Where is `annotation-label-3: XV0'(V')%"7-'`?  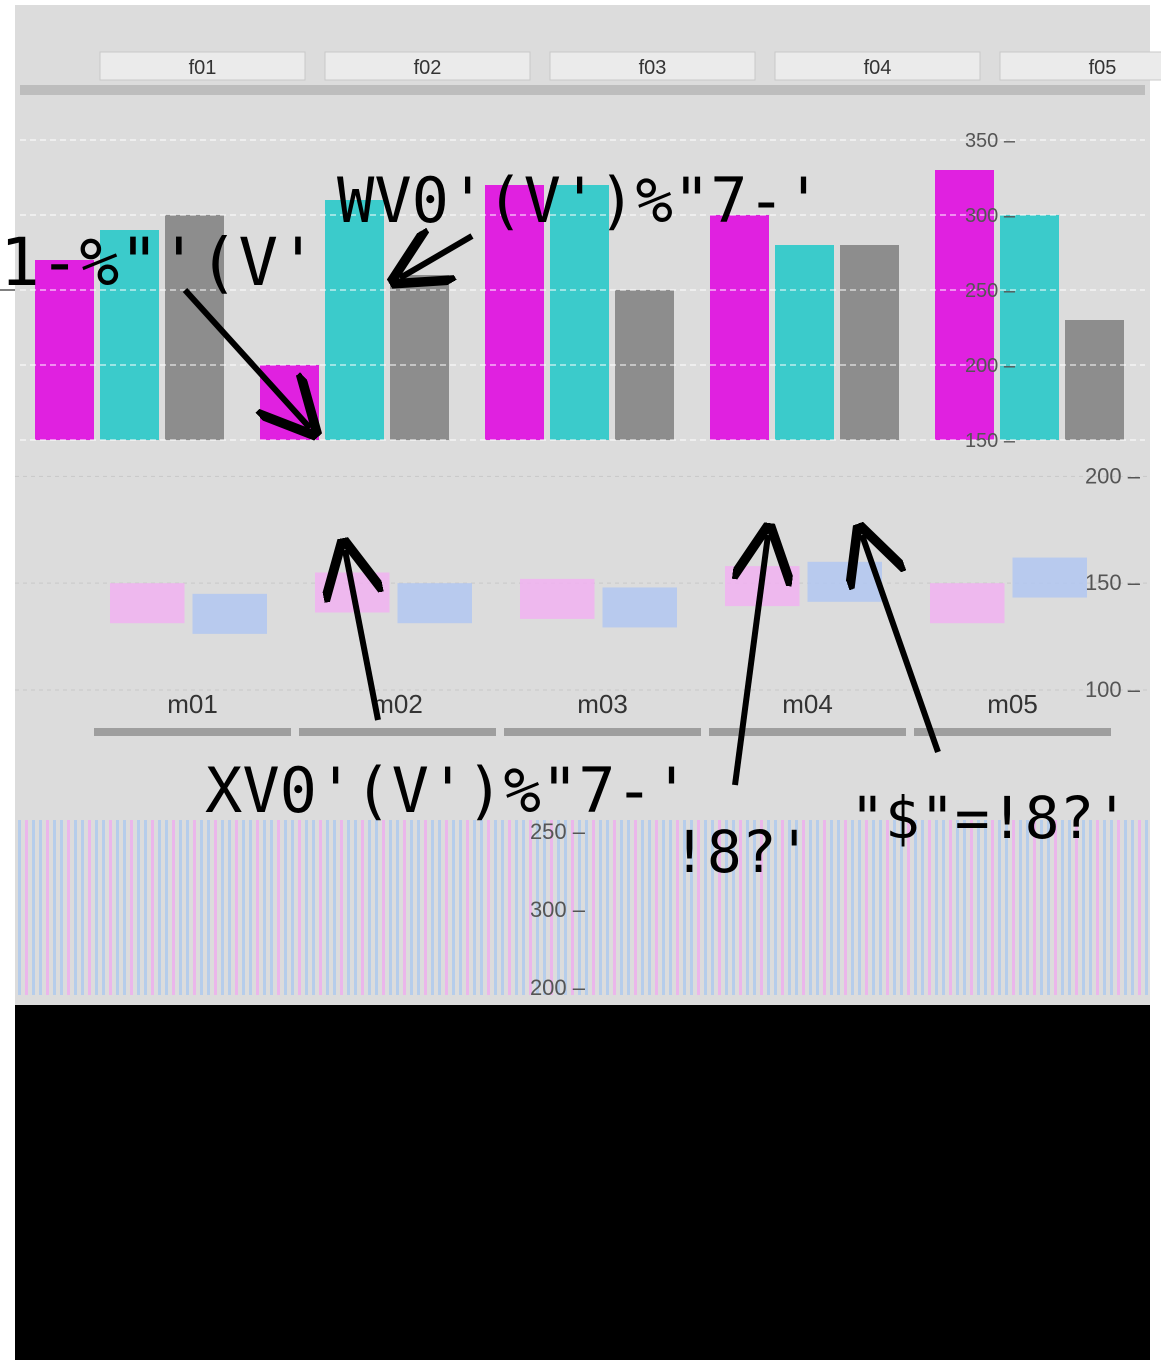 annotation-label-3: XV0'(V')%"7-' is located at coordinates (447, 790).